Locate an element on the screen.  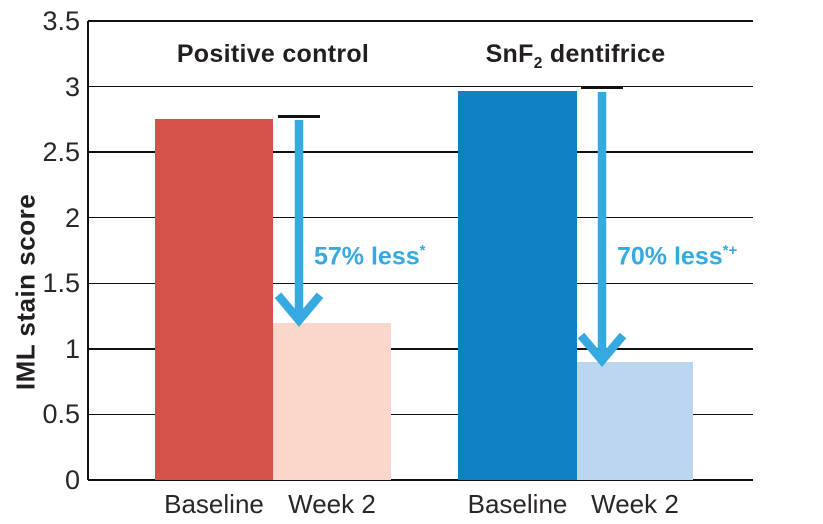
bar-snf2-dentifrice-baseline is located at coordinates (517, 285).